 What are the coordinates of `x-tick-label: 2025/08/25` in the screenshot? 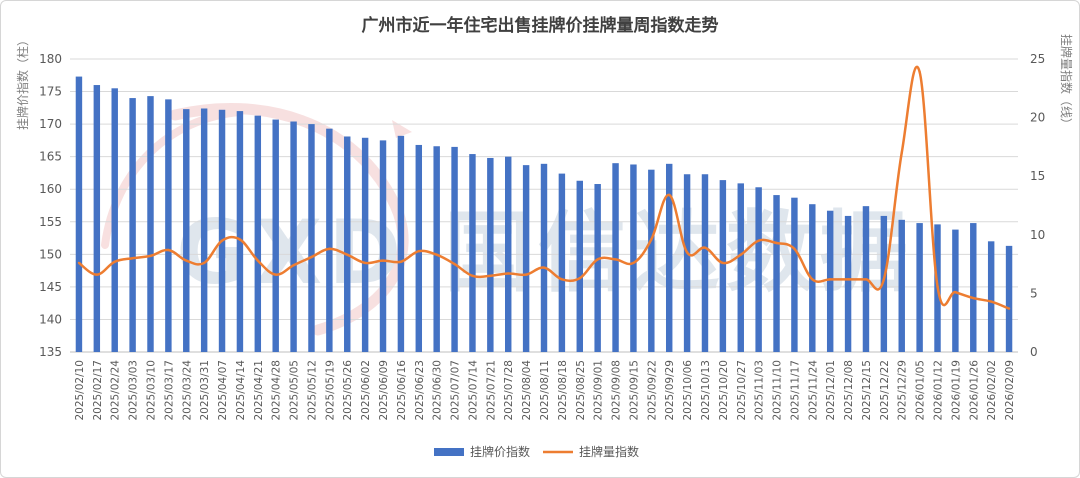 It's located at (581, 390).